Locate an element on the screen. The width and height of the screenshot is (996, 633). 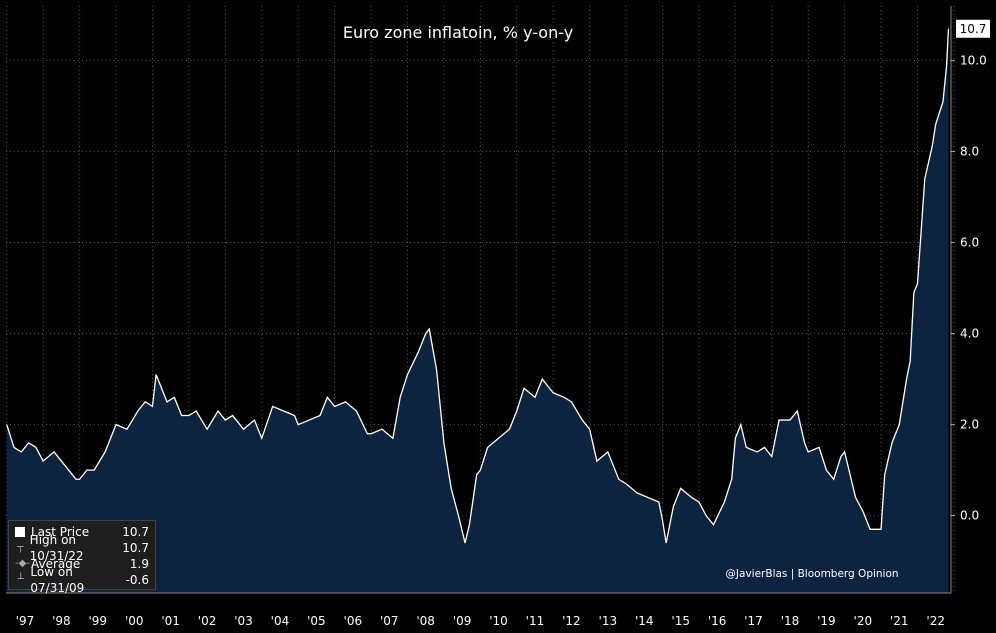
legend-label: Average is located at coordinates (56, 564).